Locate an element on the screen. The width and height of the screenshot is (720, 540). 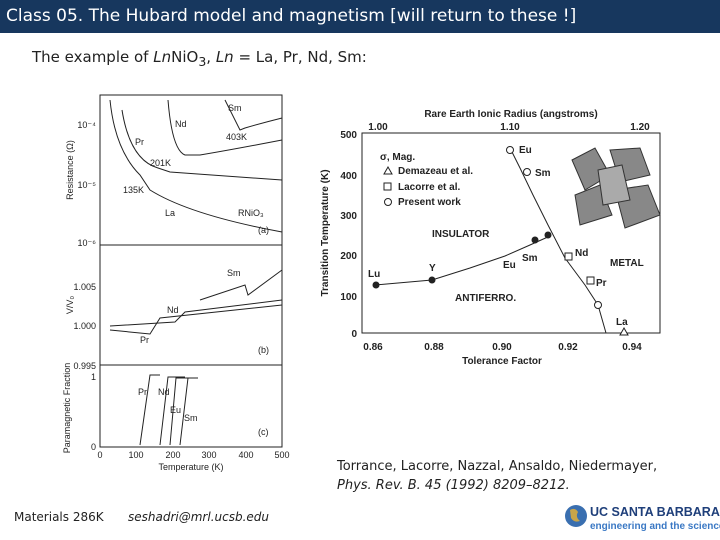
tick-label: 0.88 is located at coordinates (434, 347).